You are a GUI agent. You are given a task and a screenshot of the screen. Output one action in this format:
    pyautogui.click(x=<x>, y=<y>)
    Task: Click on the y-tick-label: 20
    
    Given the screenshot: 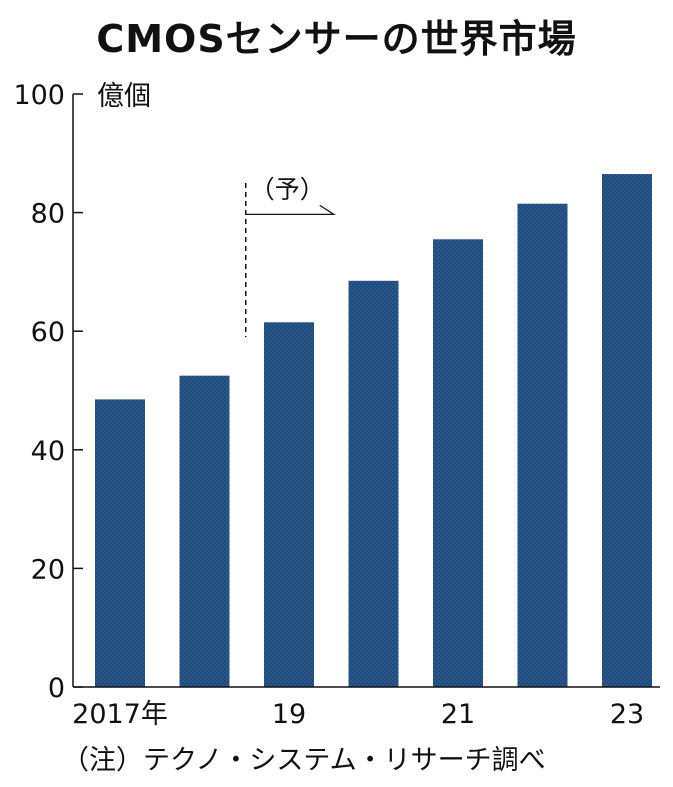 What is the action you would take?
    pyautogui.click(x=48, y=569)
    